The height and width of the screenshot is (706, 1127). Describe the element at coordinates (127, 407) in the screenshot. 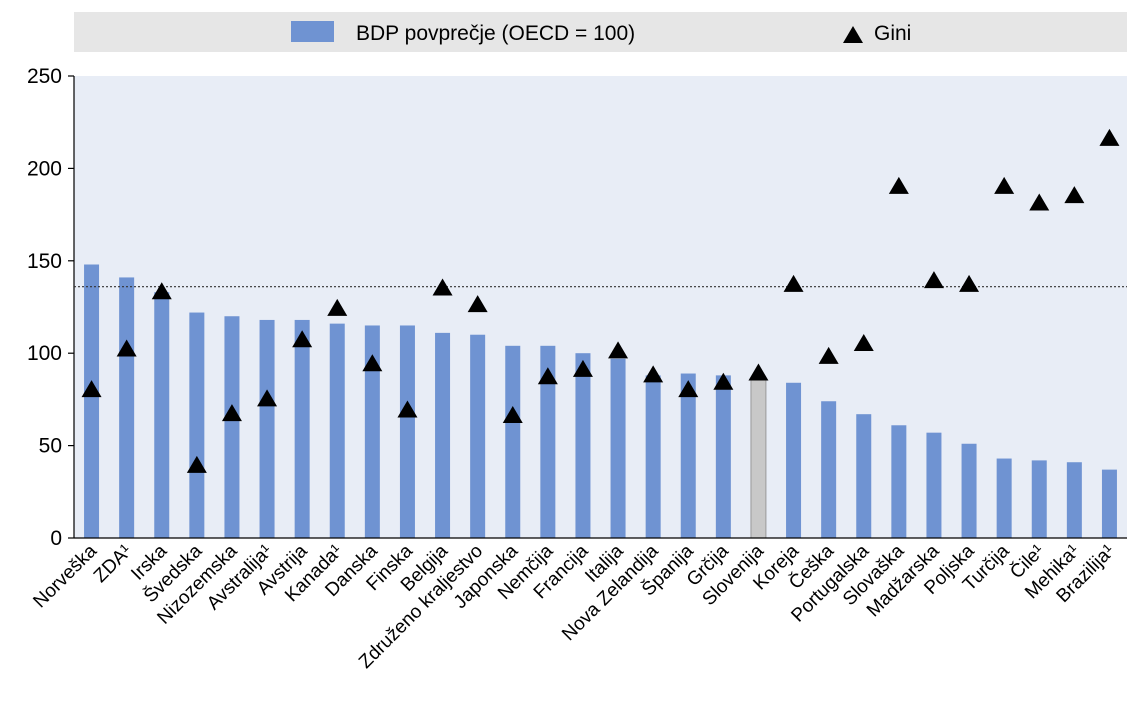

I see `bar-zda` at that location.